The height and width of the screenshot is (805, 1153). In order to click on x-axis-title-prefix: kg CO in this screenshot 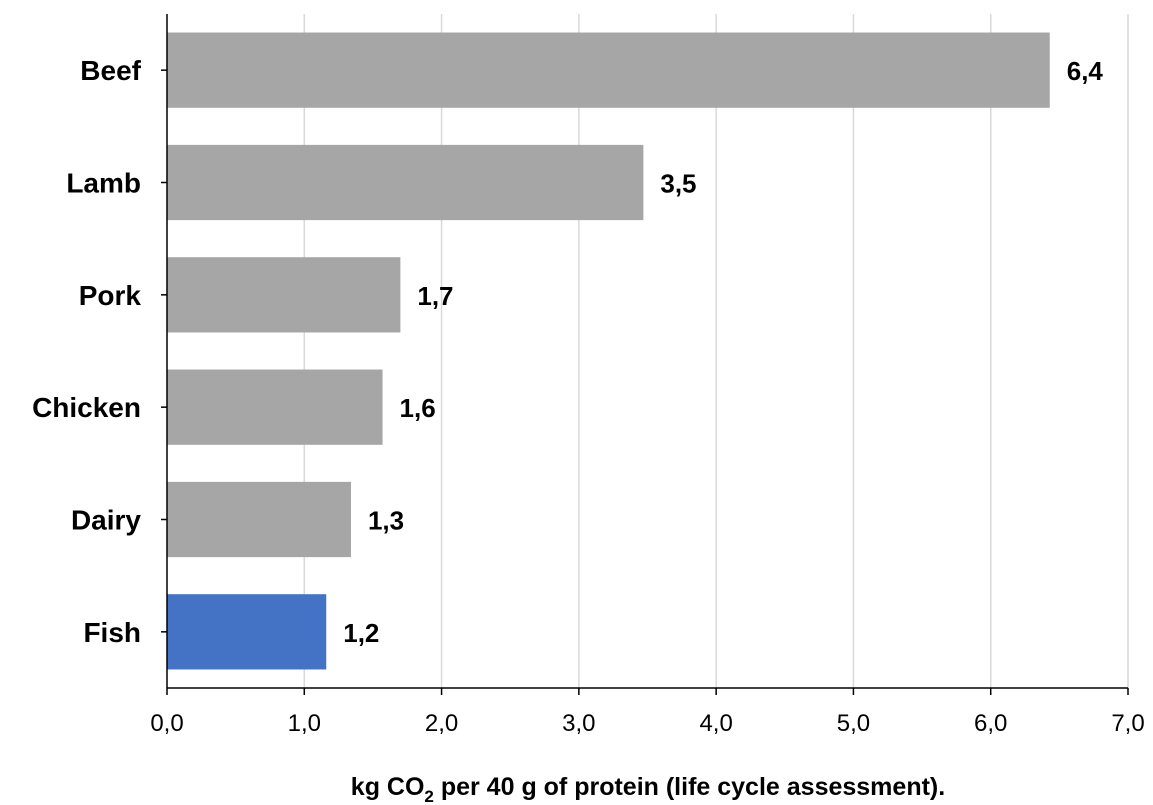, I will do `click(388, 787)`.